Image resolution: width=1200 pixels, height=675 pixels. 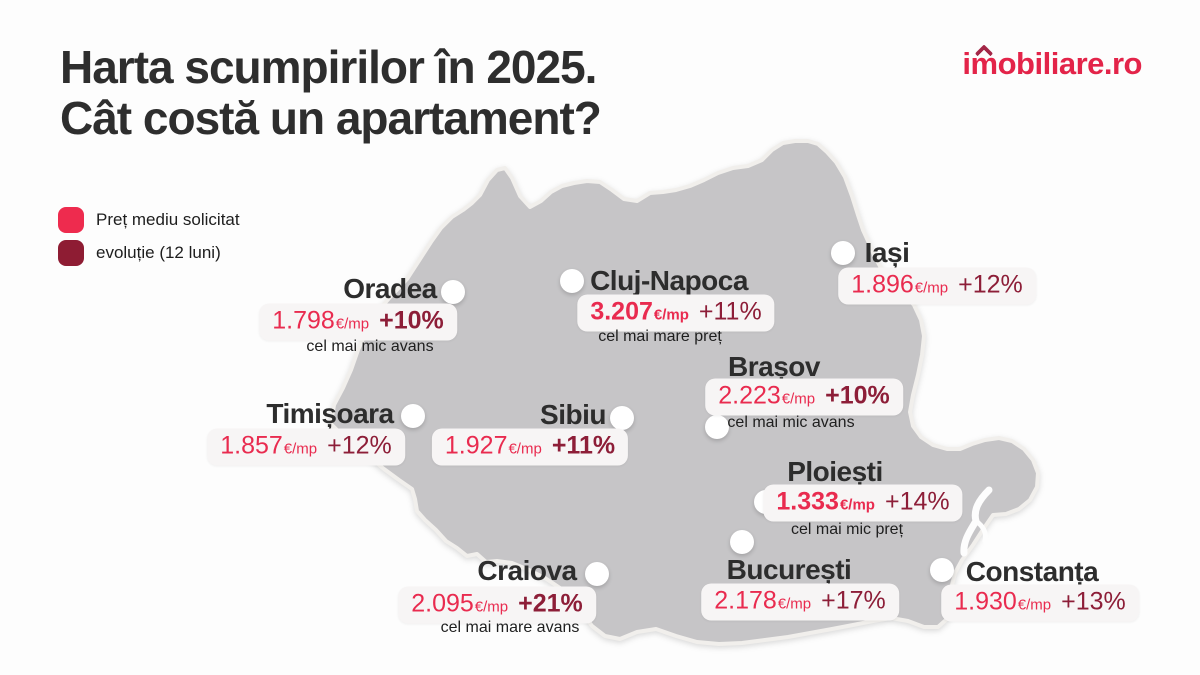 What do you see at coordinates (527, 570) in the screenshot?
I see `city-name: Craiova` at bounding box center [527, 570].